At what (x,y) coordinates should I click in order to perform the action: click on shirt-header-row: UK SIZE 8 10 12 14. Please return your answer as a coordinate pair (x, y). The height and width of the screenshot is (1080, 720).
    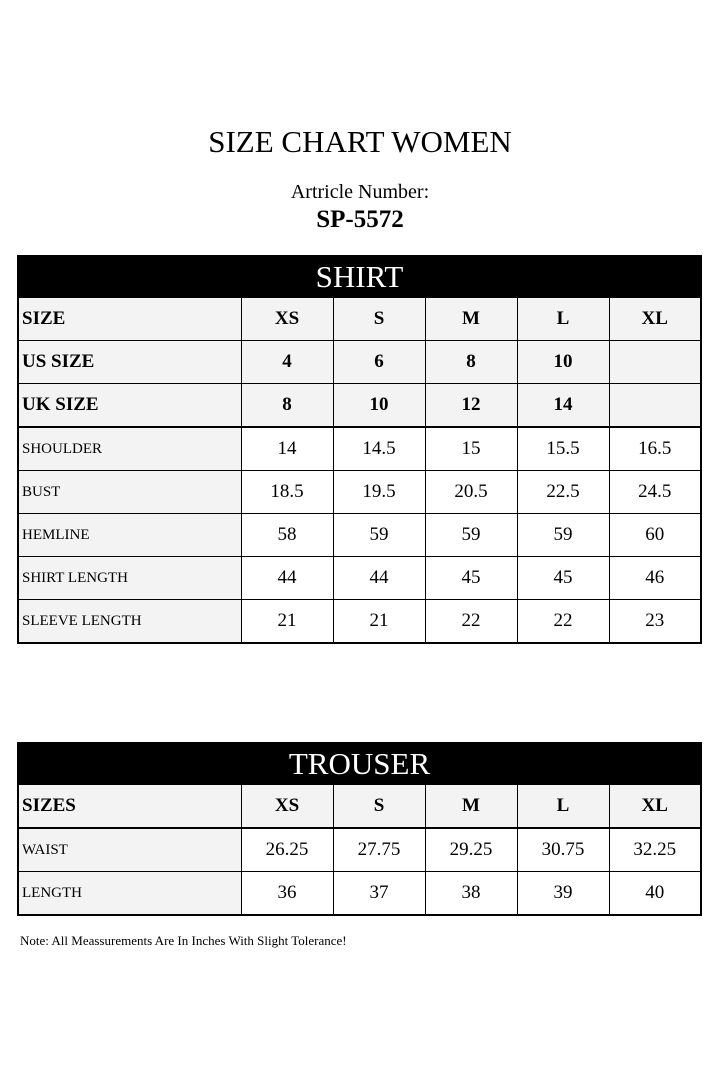
    Looking at the image, I should click on (359, 405).